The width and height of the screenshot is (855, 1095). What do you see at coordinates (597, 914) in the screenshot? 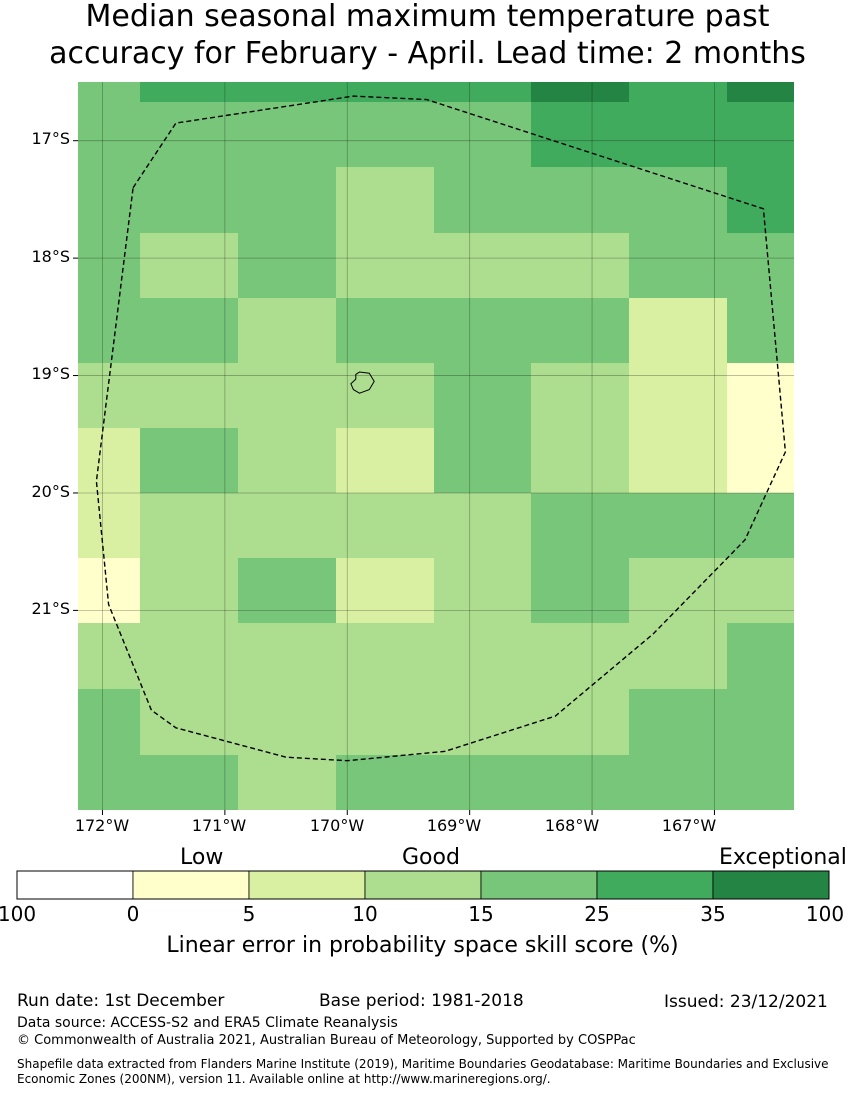
I see `colorbar-tick: 25` at bounding box center [597, 914].